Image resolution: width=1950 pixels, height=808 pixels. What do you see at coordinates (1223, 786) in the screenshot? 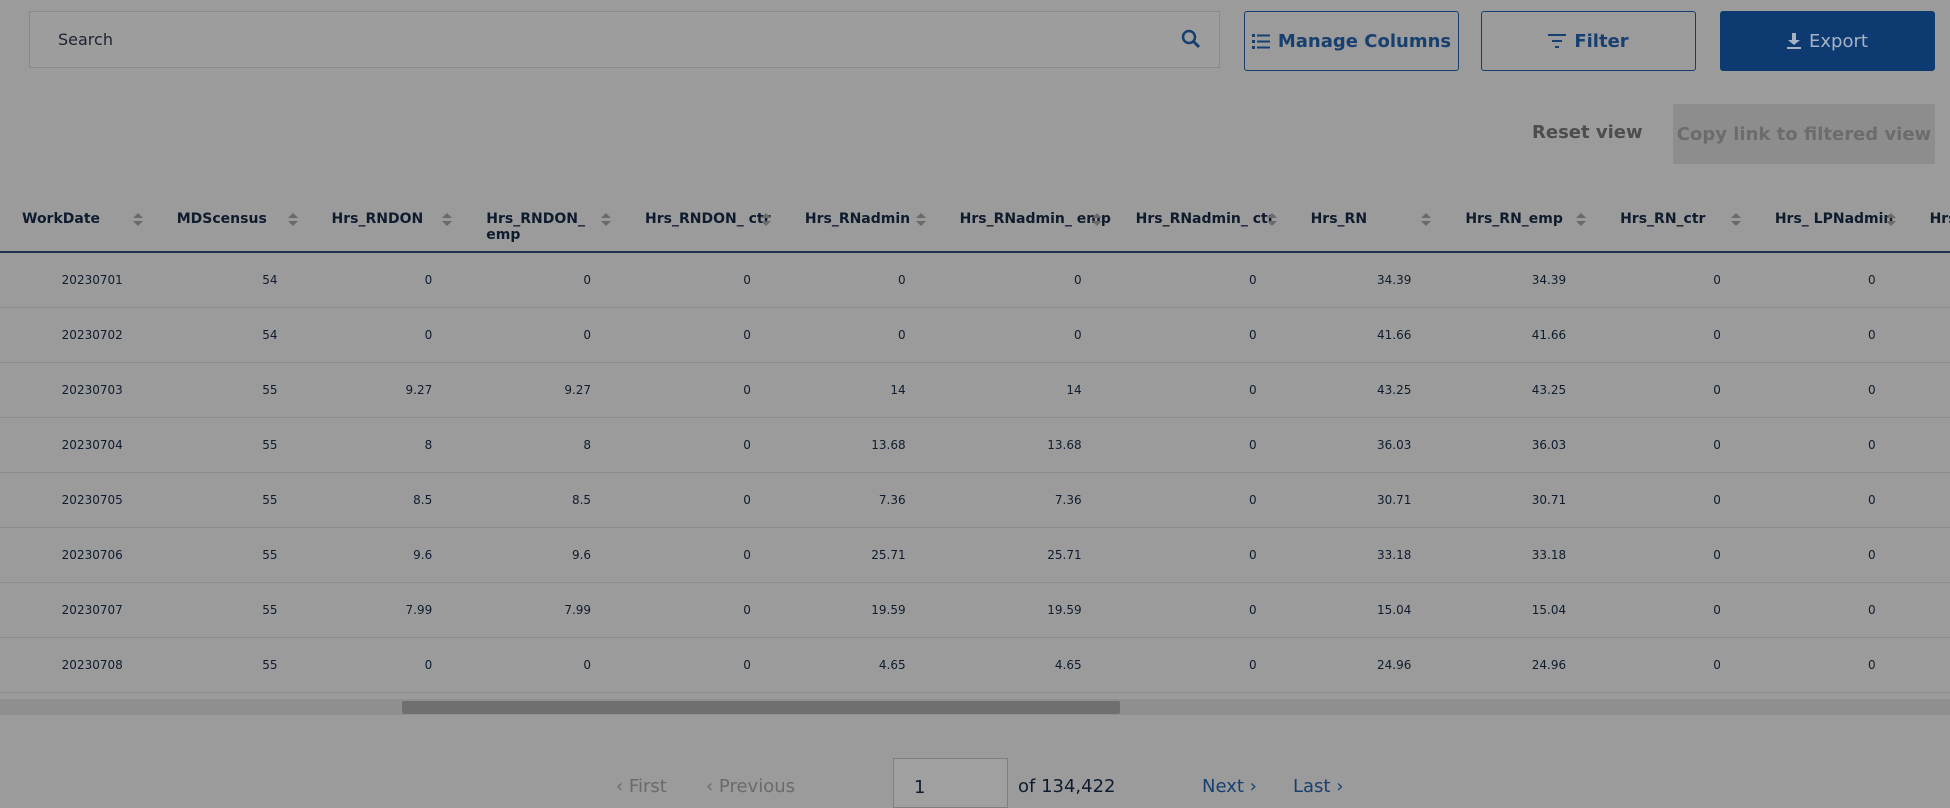
I see `label: Next` at bounding box center [1223, 786].